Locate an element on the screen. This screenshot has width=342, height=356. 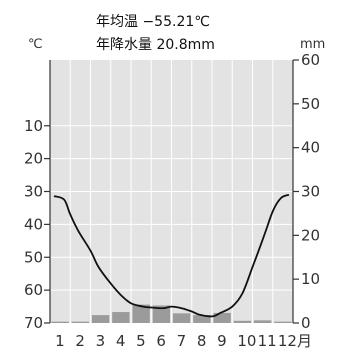
precipitation-ticks: 0 10 20 30 40 50 60 is located at coordinates (306, 191).